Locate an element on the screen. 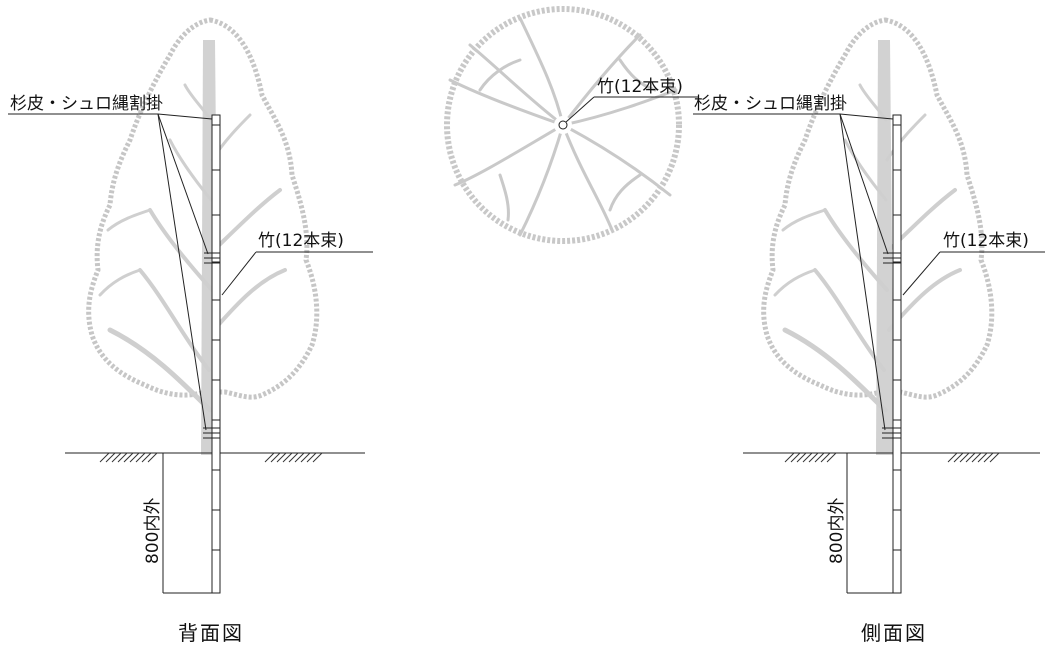  bamboo-leader-plan is located at coordinates (631, 109).